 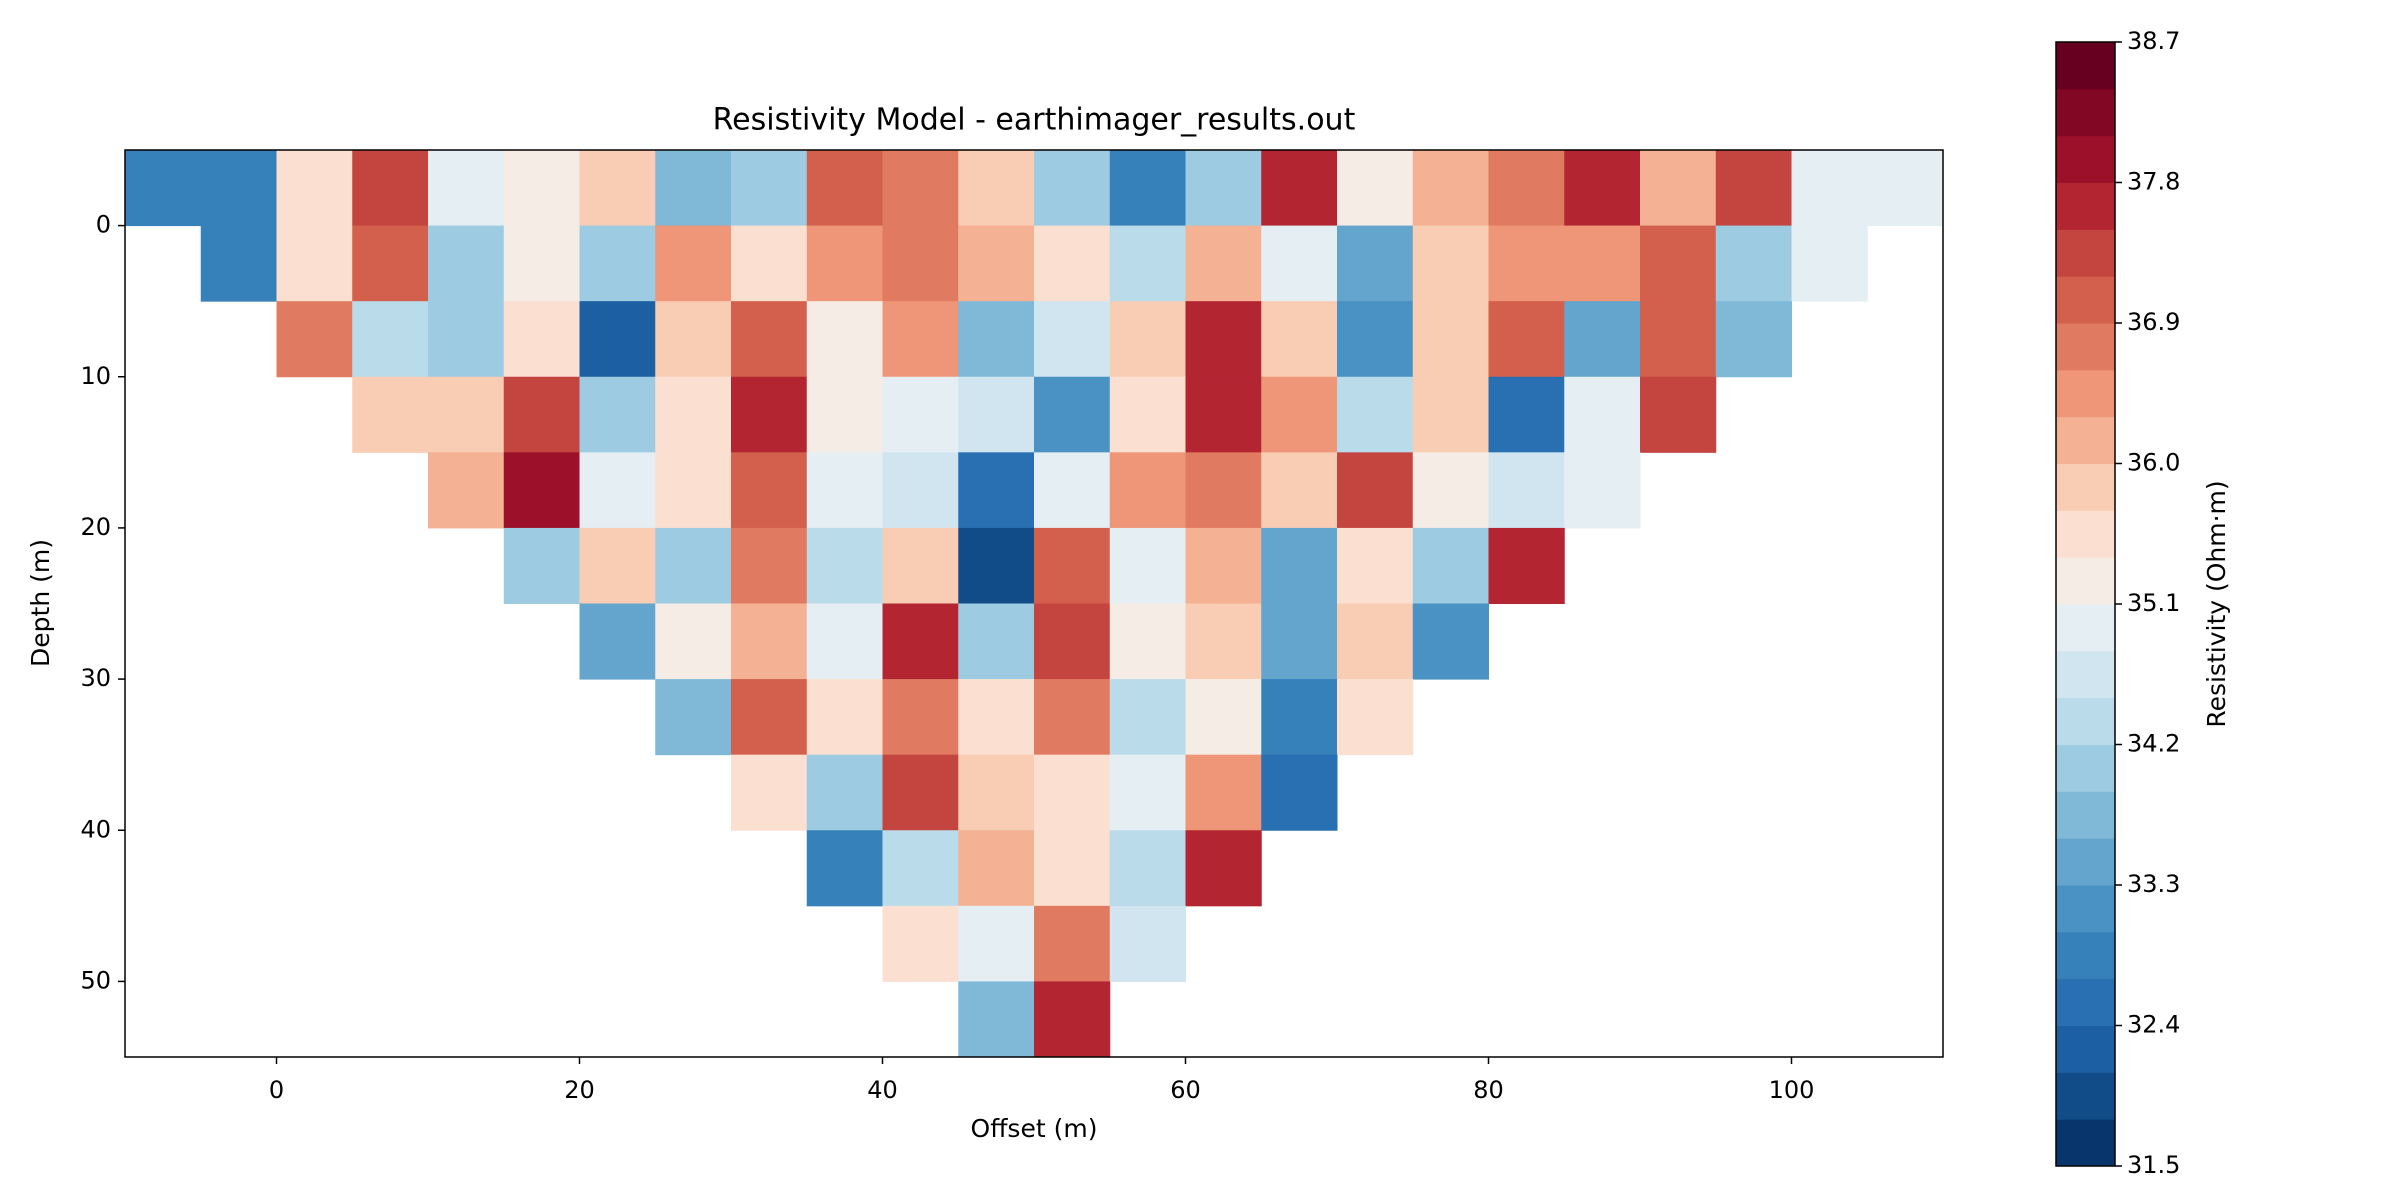 What do you see at coordinates (1185, 1090) in the screenshot?
I see `x-tick-label: 60` at bounding box center [1185, 1090].